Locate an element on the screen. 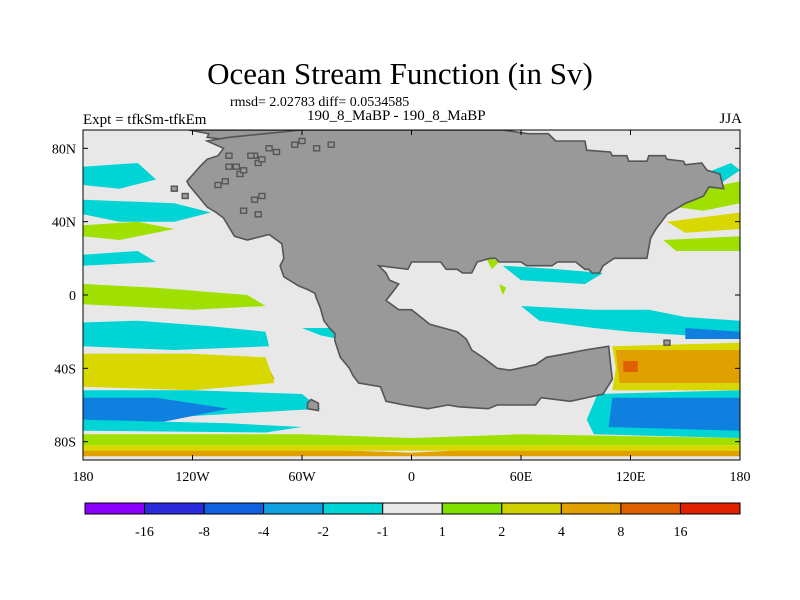  plot-title: Ocean Stream Function (in Sv) is located at coordinates (400, 73).